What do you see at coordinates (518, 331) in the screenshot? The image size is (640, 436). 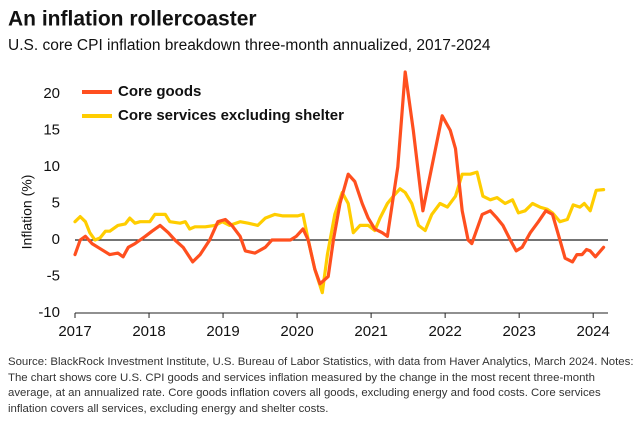 I see `x-tick-label: 2023` at bounding box center [518, 331].